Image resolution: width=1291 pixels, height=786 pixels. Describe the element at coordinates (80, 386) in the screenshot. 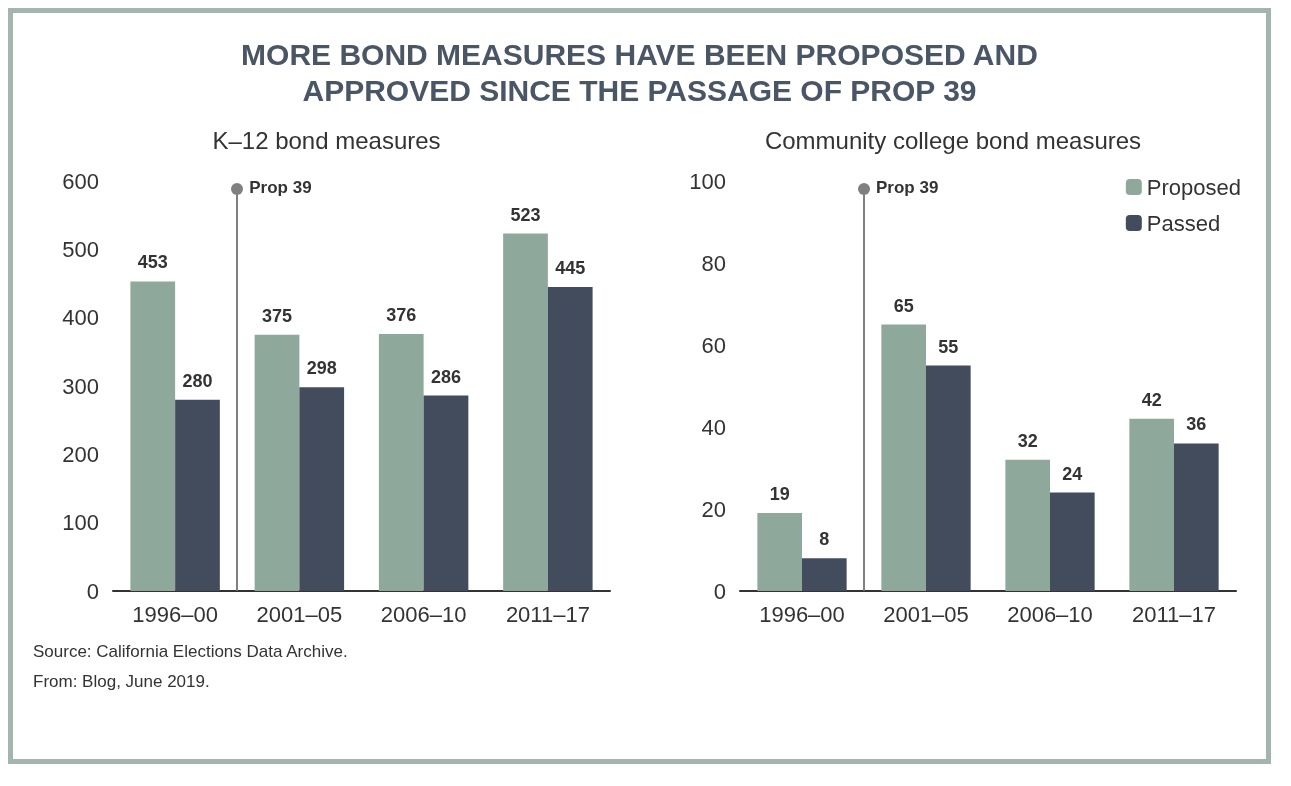

I see `y-tick-label: 300` at that location.